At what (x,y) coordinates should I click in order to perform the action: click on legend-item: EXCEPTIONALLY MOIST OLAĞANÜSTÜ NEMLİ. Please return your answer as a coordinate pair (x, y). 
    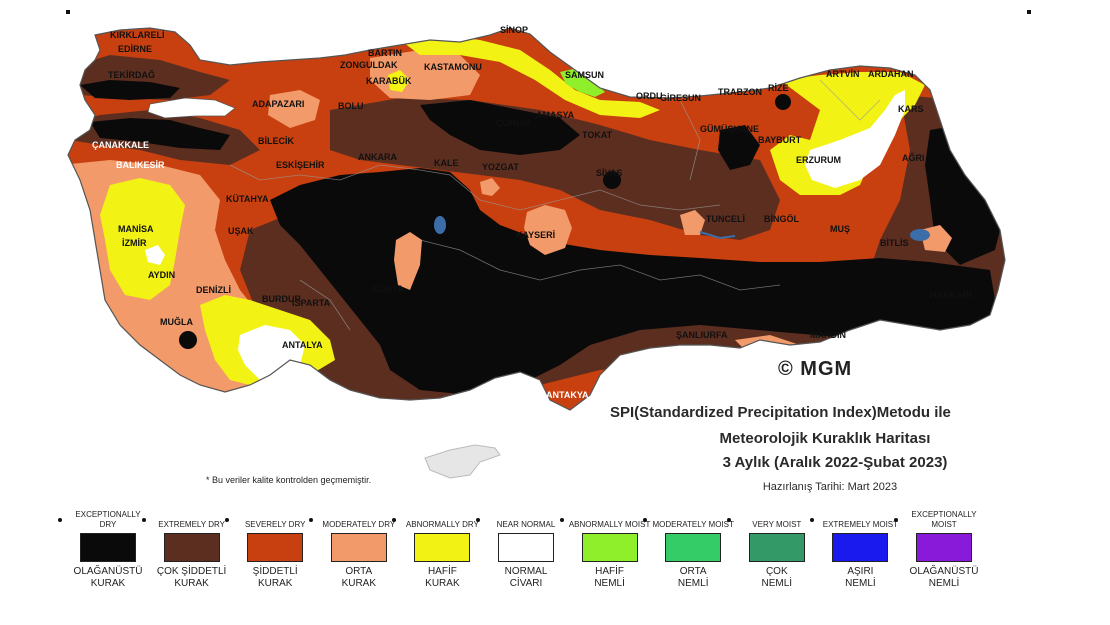
    Looking at the image, I should click on (944, 549).